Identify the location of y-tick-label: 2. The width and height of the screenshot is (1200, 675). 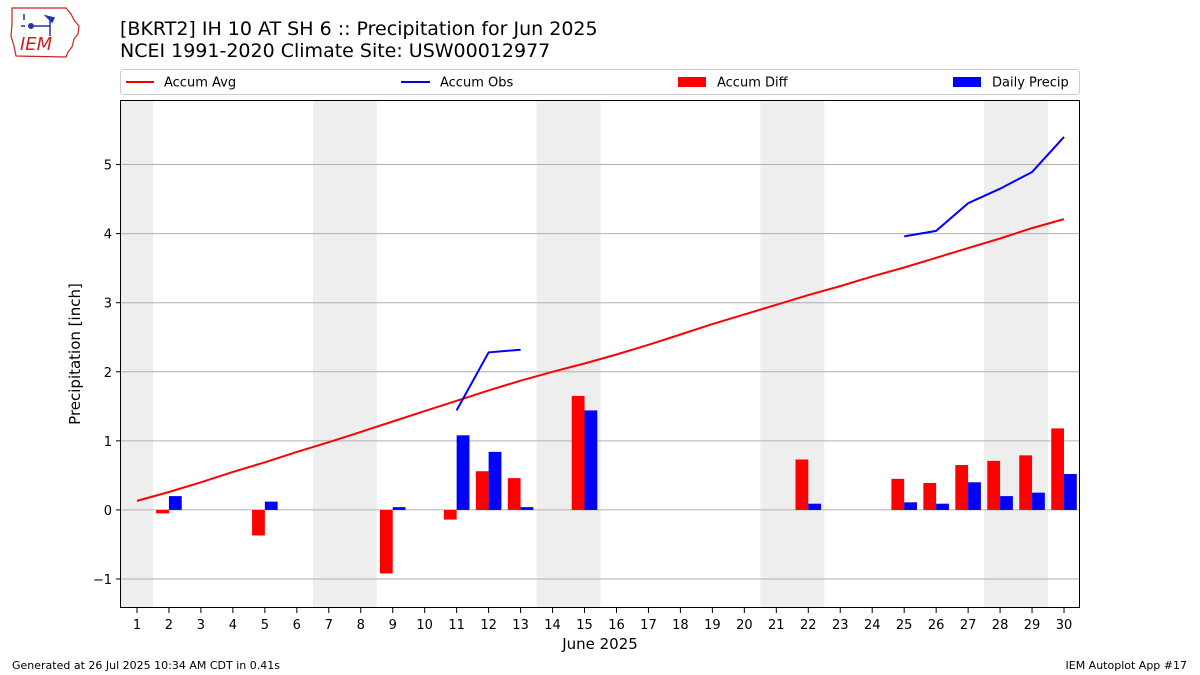
(108, 373).